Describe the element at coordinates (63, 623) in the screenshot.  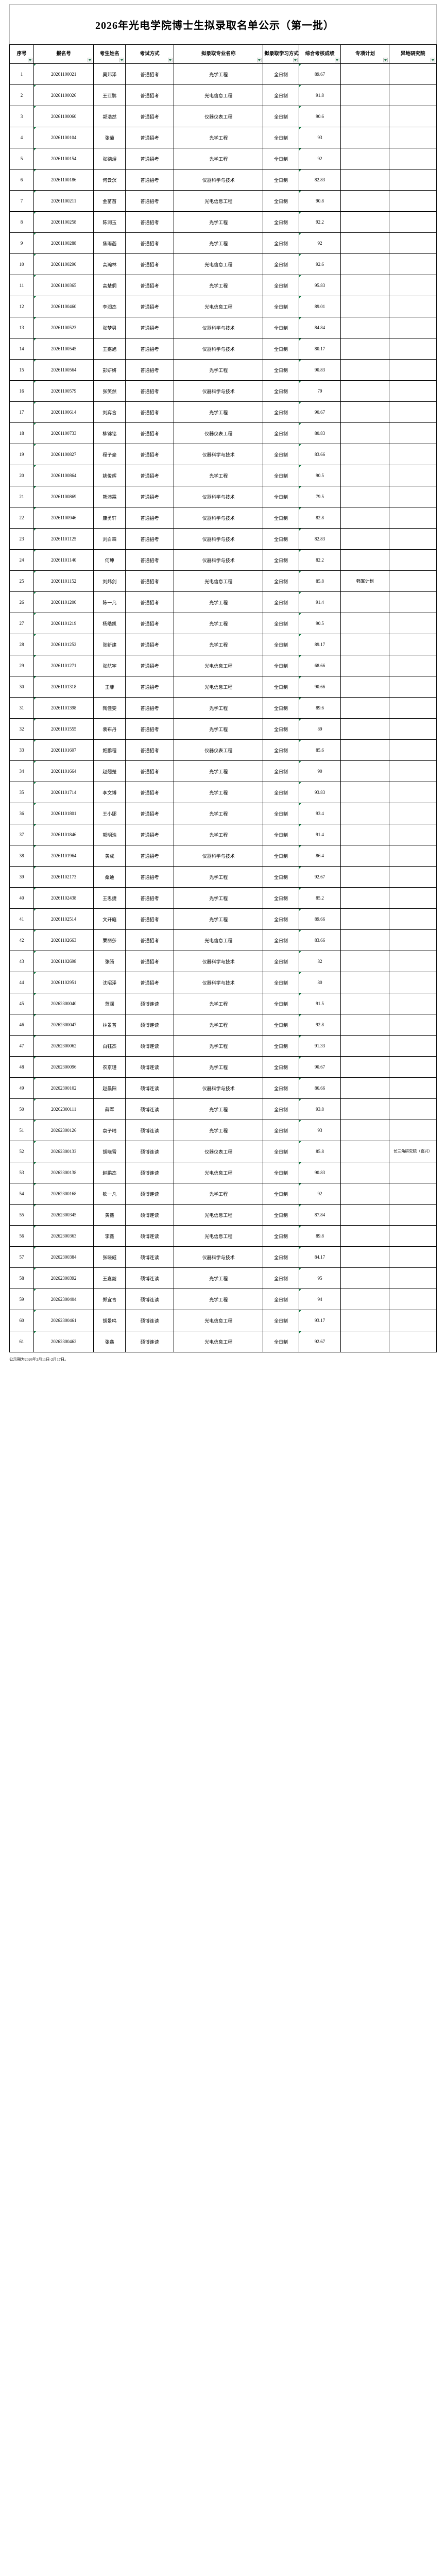
I see `cell-reg_no: 20261101219` at that location.